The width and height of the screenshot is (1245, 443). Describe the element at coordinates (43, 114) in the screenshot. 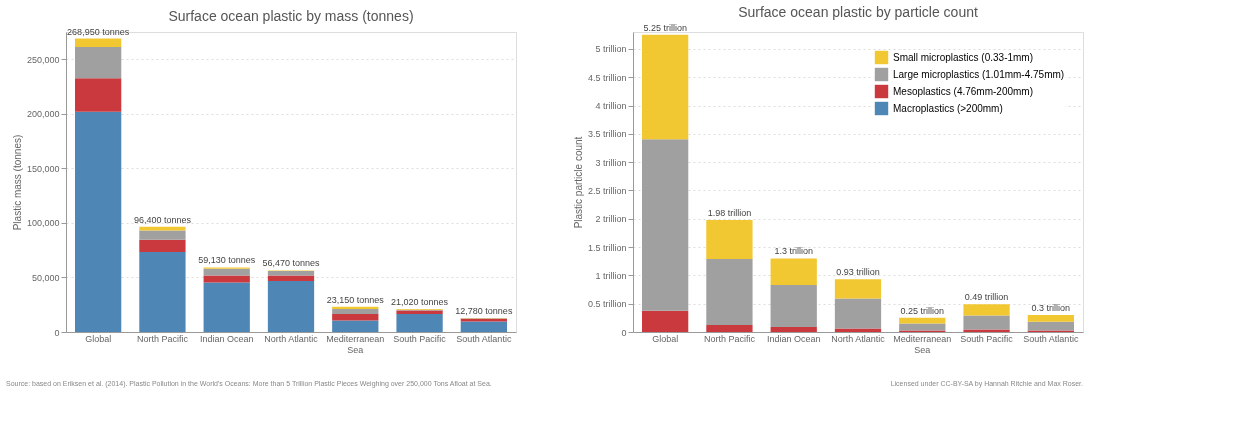

I see `y-tick-label: 200,000` at that location.